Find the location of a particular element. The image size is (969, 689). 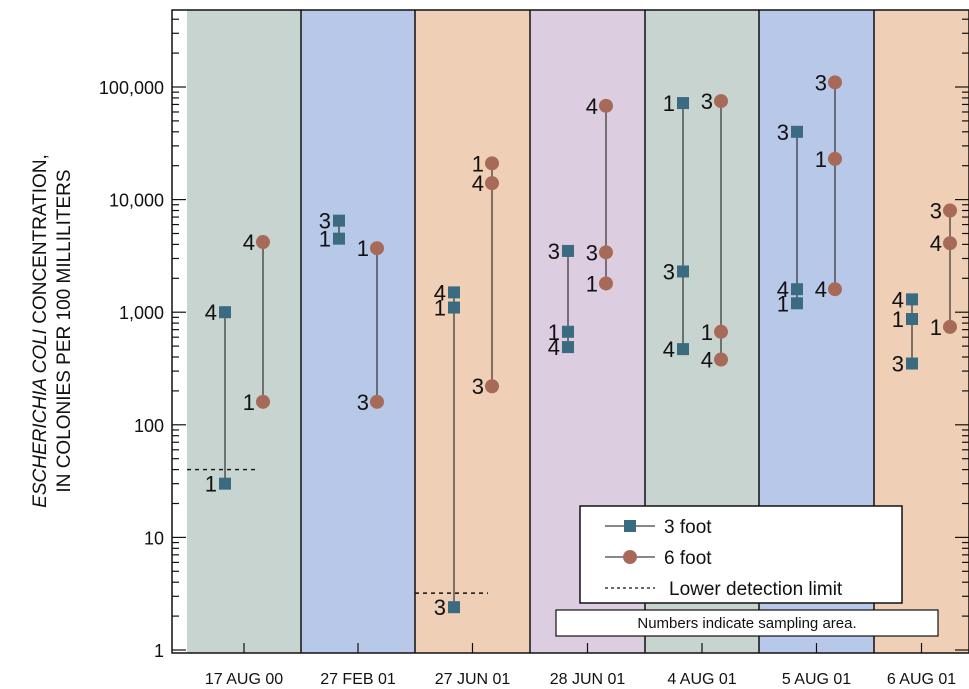

x-tick-label: 27 FEB 01 is located at coordinates (358, 679).